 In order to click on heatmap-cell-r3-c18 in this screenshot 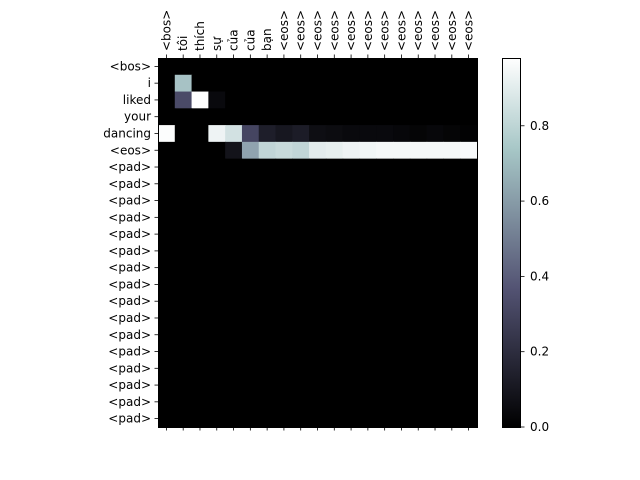, I will do `click(469, 117)`.